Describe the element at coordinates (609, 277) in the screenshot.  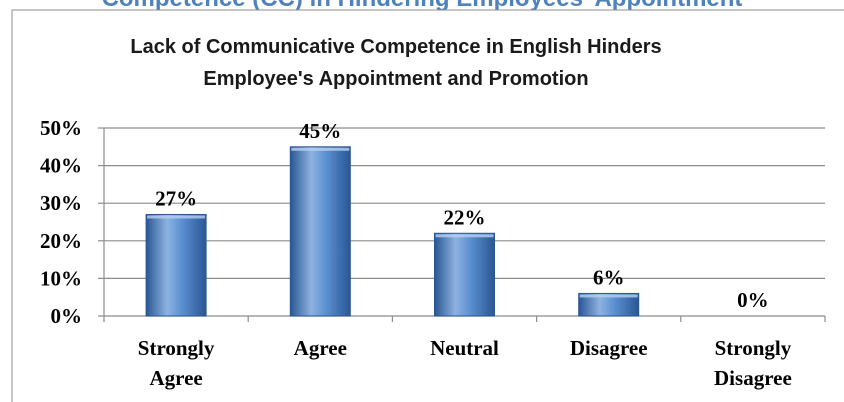
I see `data-label: 6%` at that location.